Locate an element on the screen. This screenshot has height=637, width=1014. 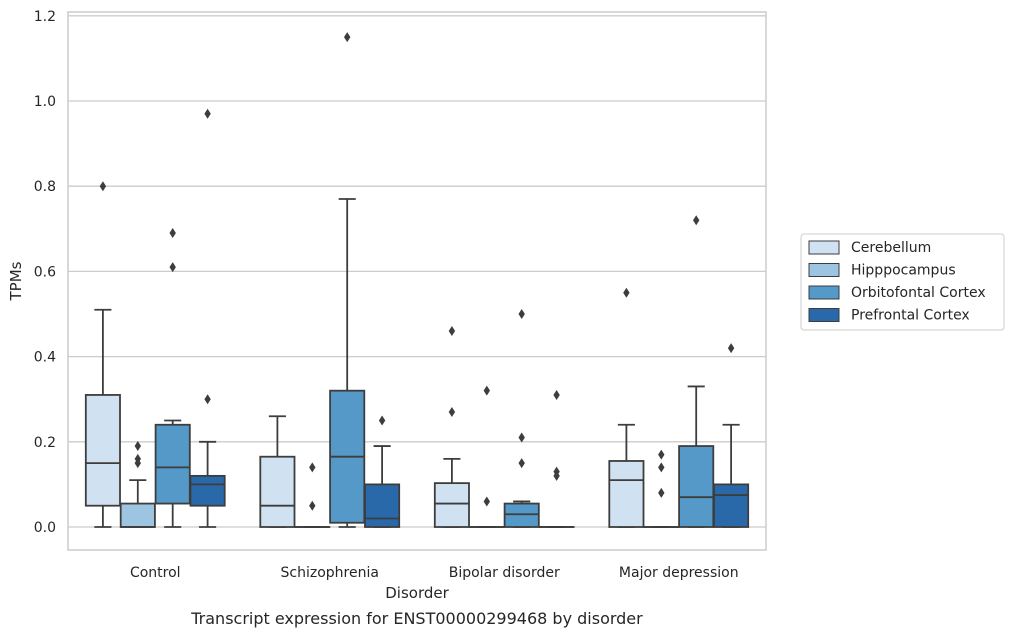
y-axis-ticks: 0.0 0.2 0.4 0.6 0.8 1.0 1.2 is located at coordinates (45, 272).